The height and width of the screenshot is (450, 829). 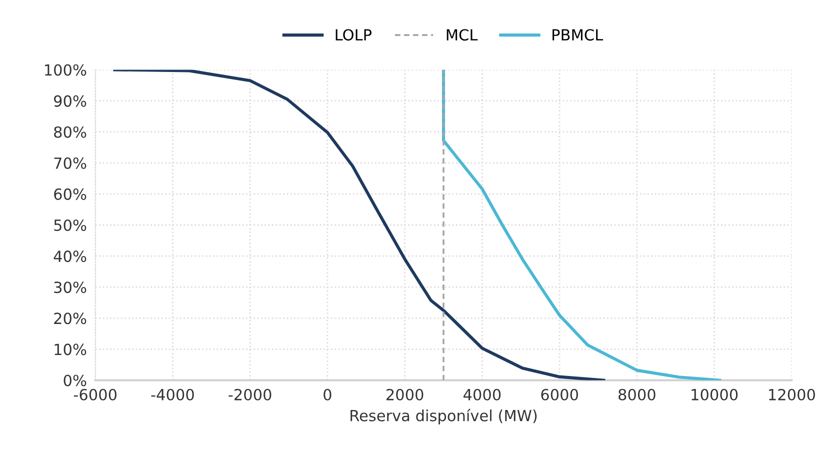 What do you see at coordinates (75, 380) in the screenshot?
I see `y-tick-label: 0%` at bounding box center [75, 380].